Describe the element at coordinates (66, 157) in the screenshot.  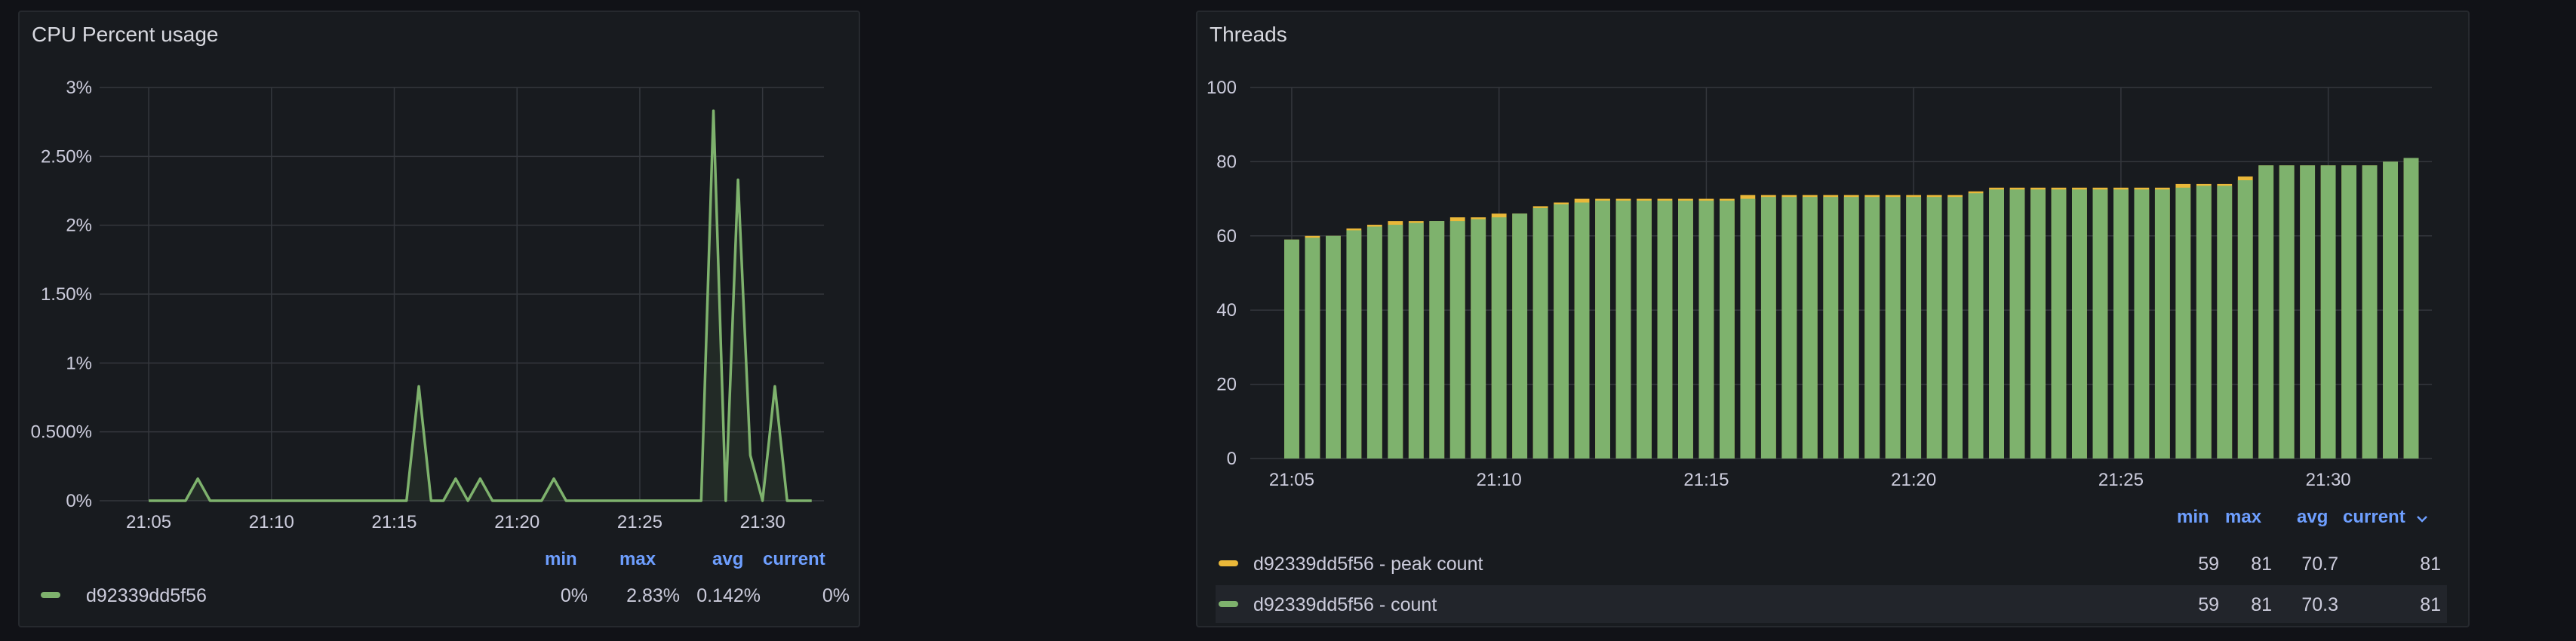
I see `y-tick-label: 2.50%` at that location.